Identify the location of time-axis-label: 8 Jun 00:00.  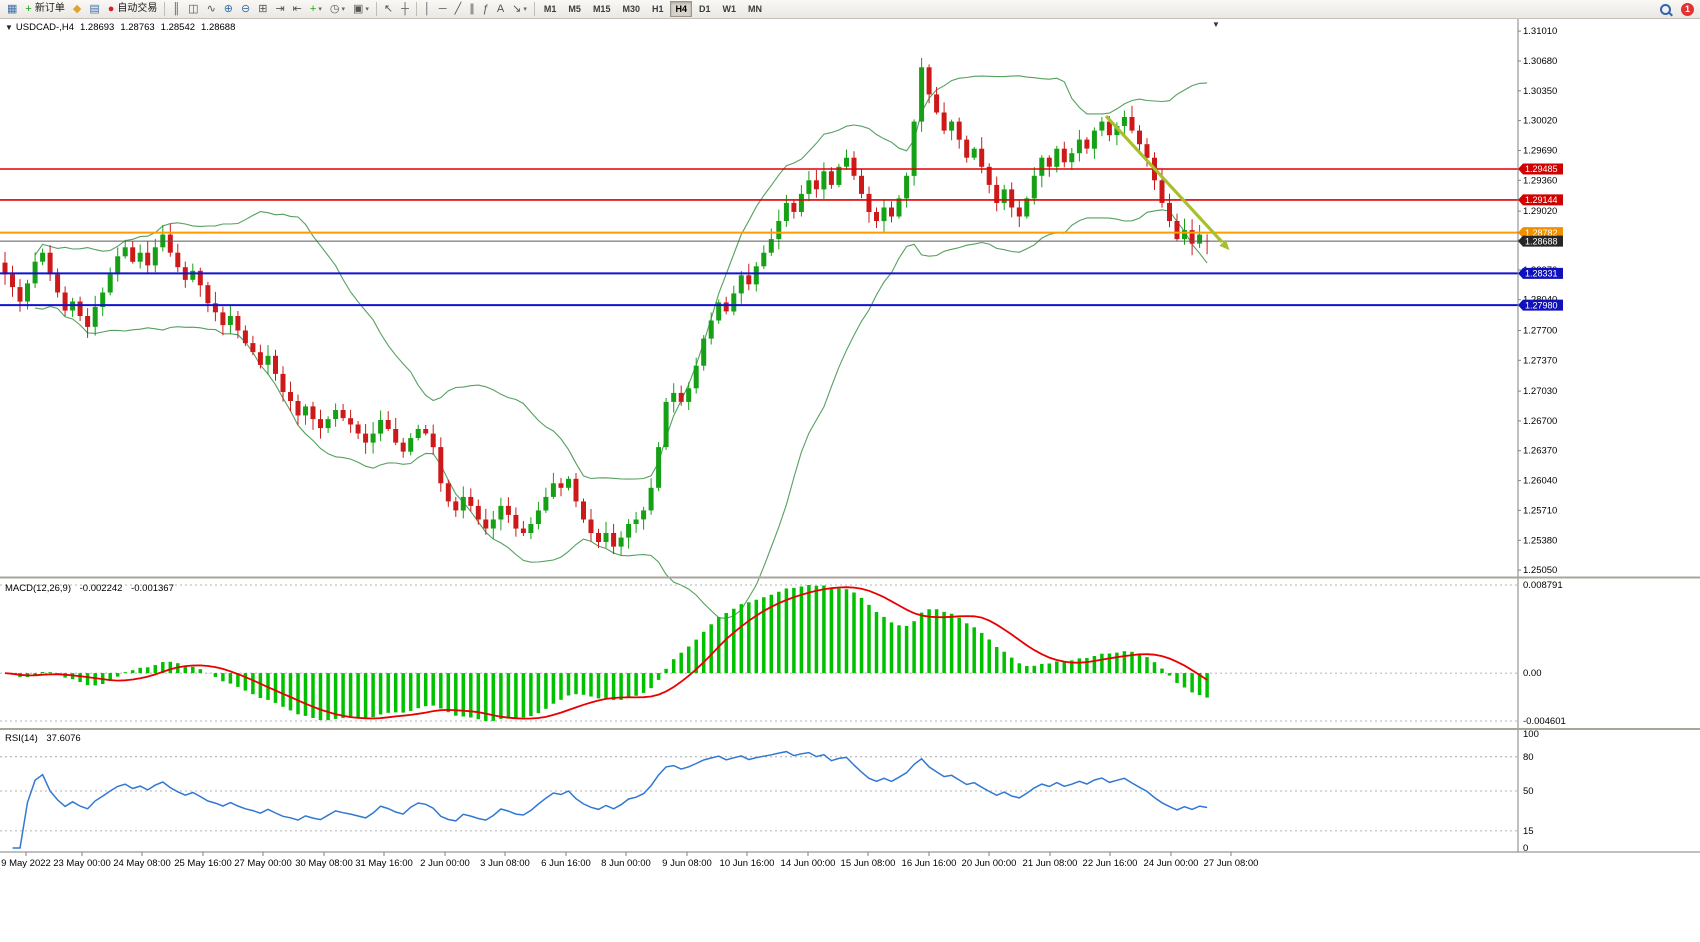
(626, 863).